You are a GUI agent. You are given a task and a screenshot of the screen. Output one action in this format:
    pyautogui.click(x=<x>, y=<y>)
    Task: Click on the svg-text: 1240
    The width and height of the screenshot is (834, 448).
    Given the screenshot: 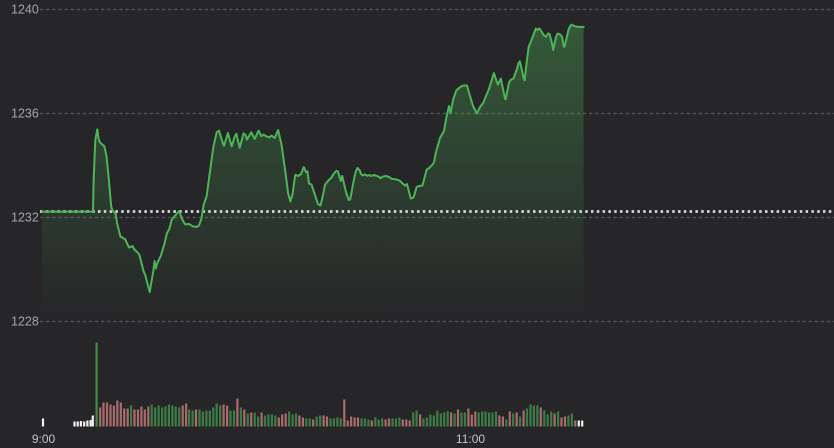 What is the action you would take?
    pyautogui.click(x=25, y=10)
    